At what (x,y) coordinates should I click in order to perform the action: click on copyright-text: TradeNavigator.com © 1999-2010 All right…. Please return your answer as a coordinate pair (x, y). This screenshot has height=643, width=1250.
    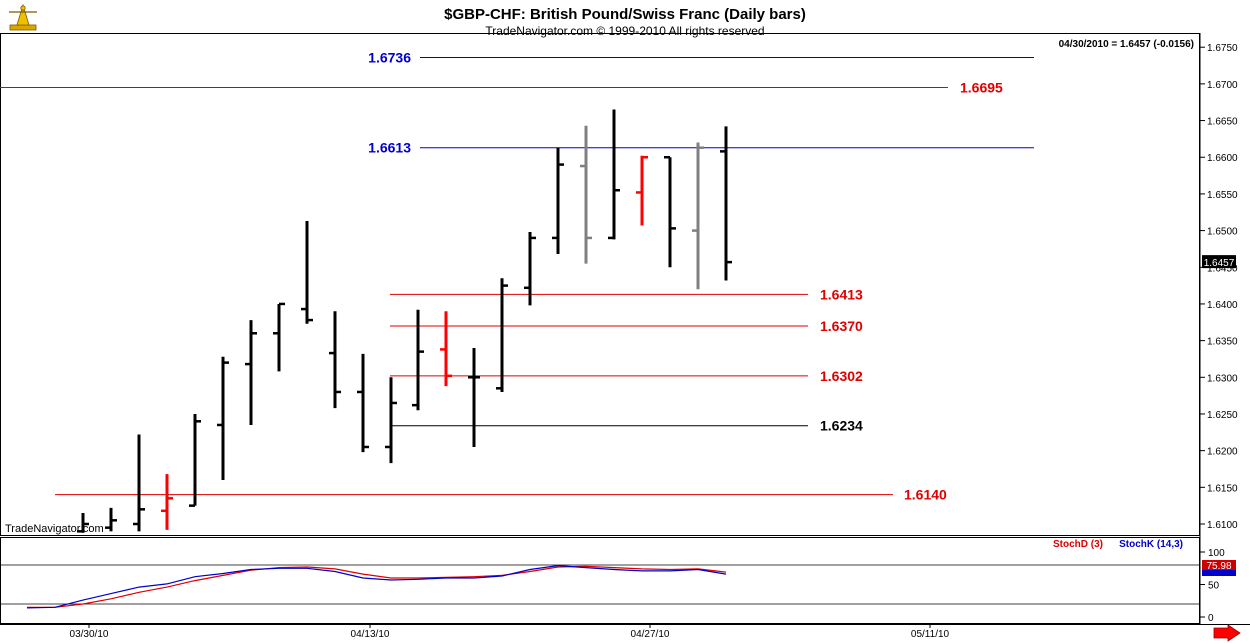
    Looking at the image, I should click on (624, 31).